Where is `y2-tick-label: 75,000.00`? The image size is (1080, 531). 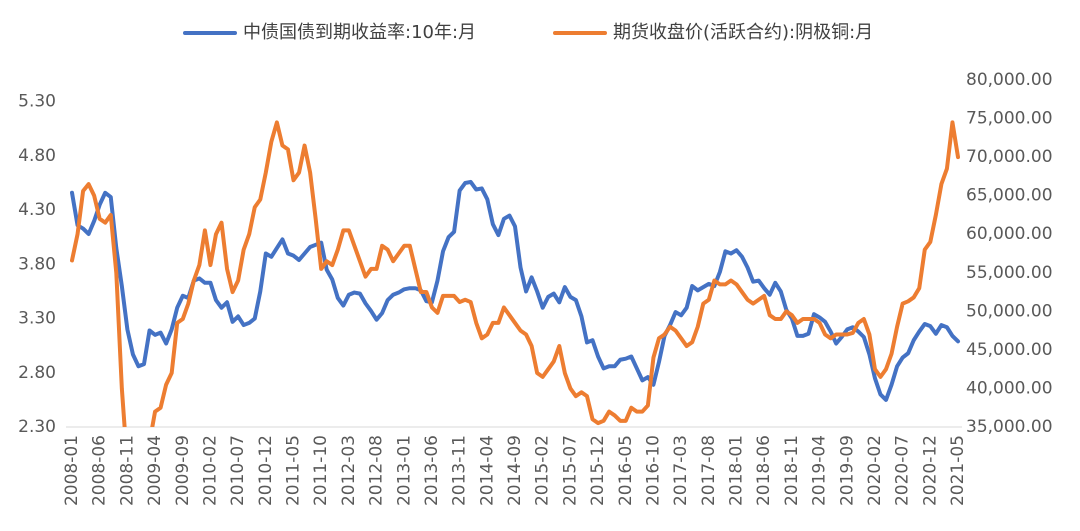
y2-tick-label: 75,000.00 is located at coordinates (1009, 119).